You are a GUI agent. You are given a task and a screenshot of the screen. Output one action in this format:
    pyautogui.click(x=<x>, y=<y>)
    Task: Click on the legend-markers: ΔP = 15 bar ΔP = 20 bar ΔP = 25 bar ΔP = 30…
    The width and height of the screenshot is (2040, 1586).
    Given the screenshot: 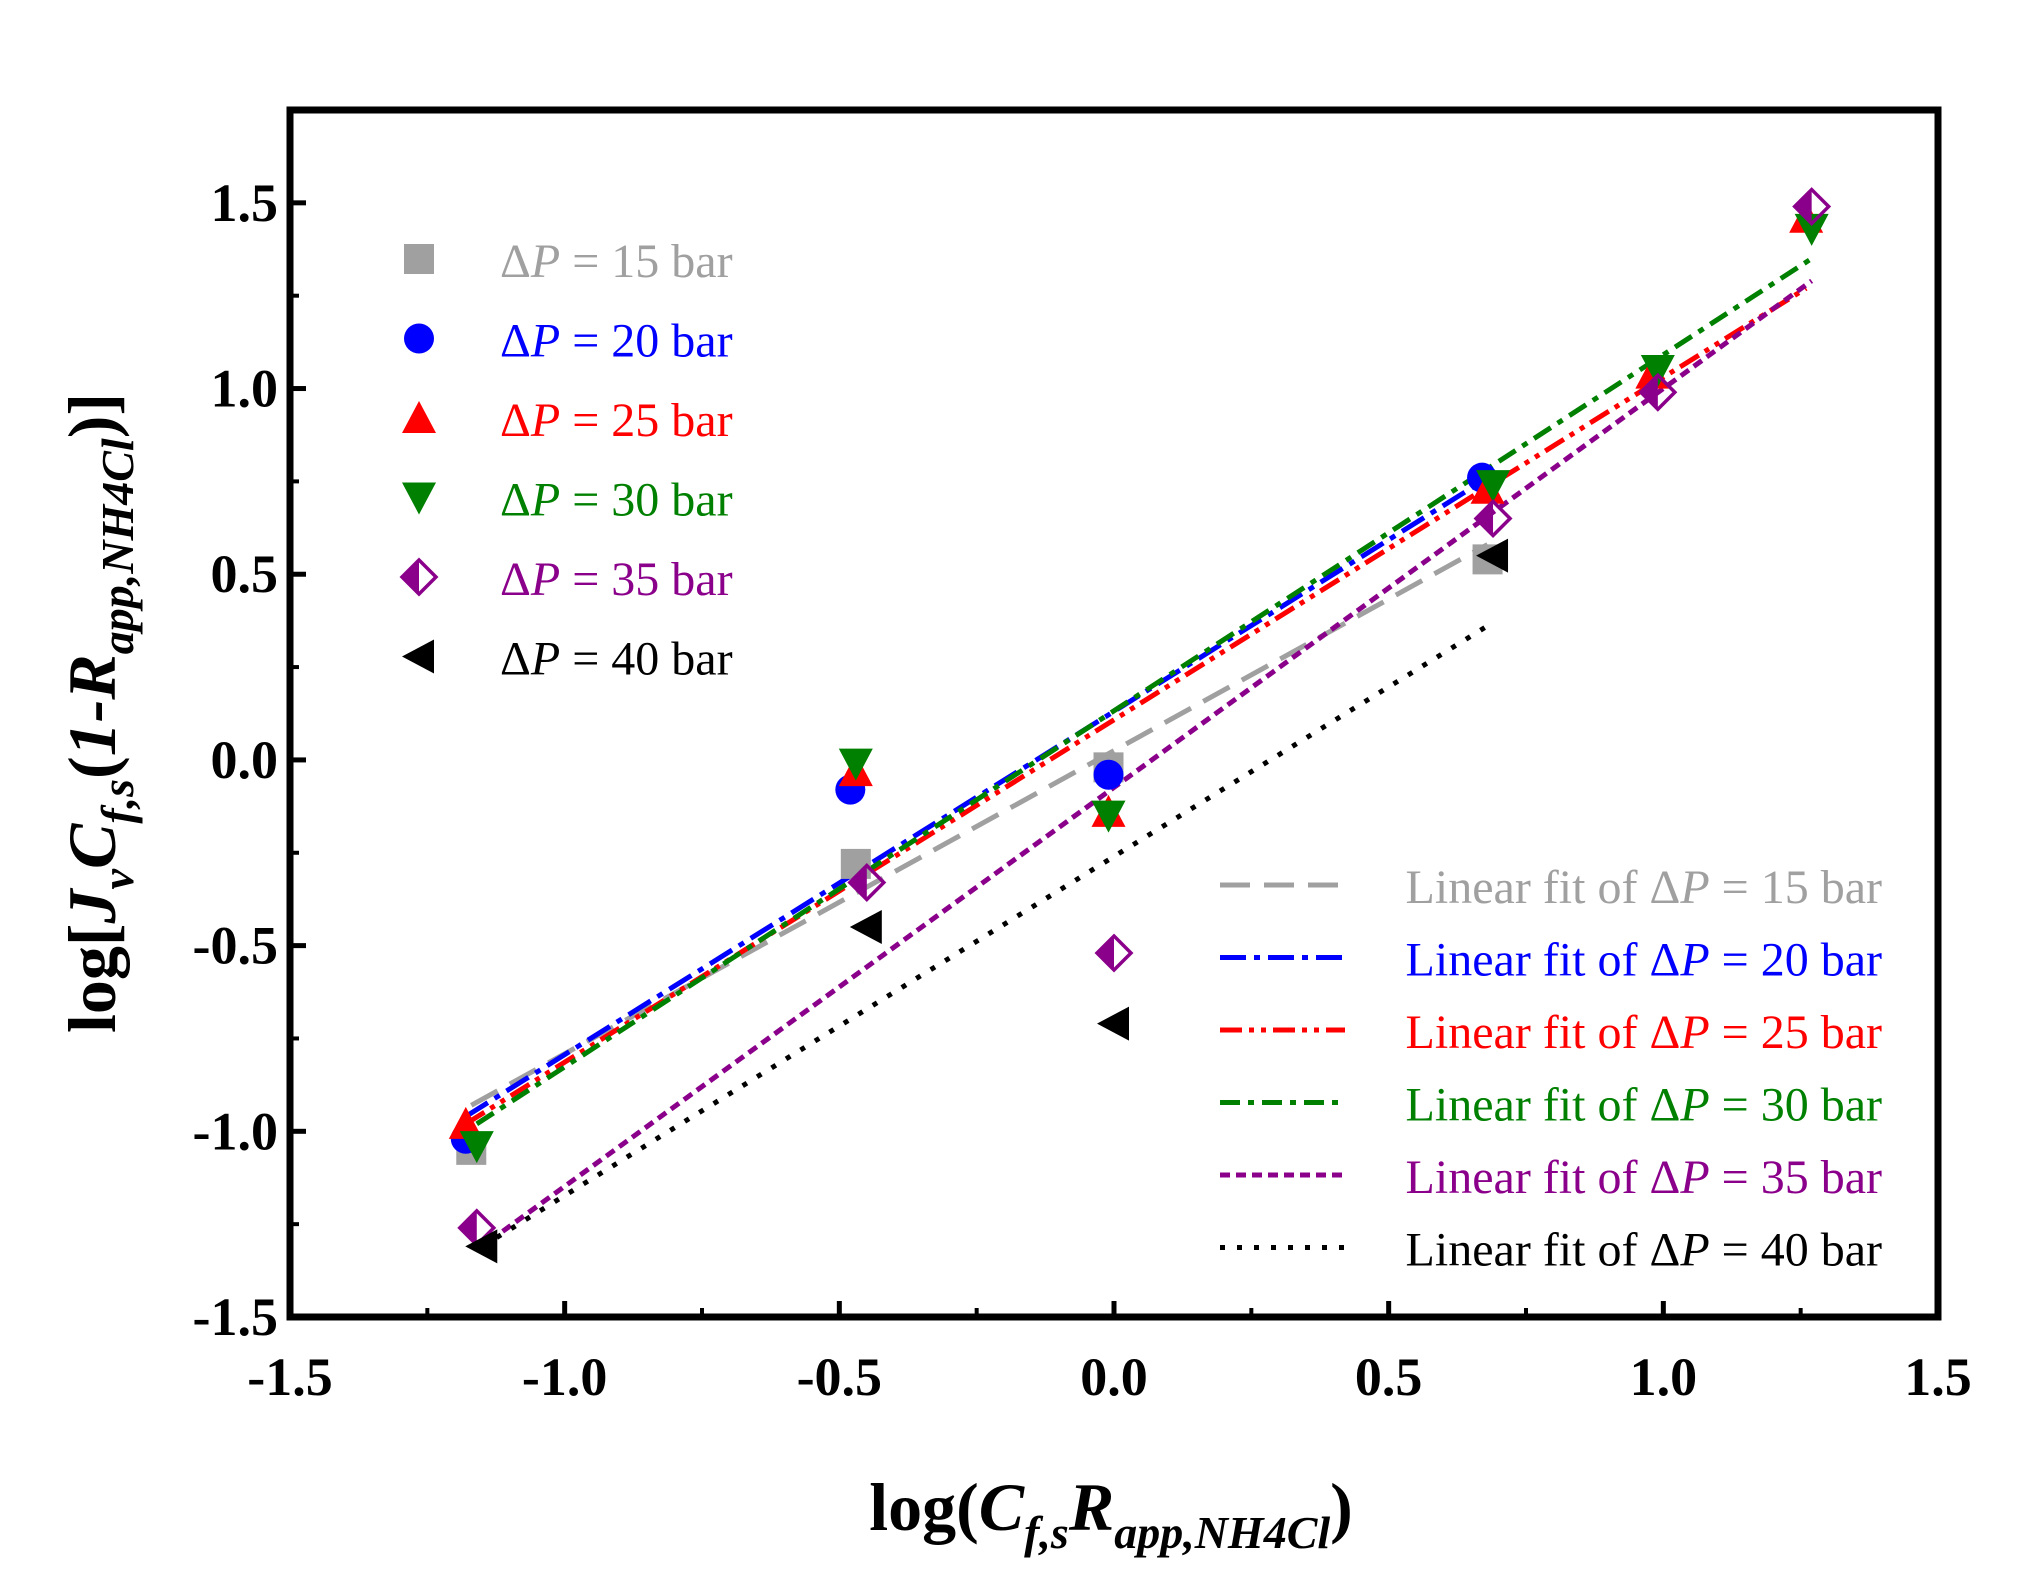 What is the action you would take?
    pyautogui.click(x=566, y=460)
    